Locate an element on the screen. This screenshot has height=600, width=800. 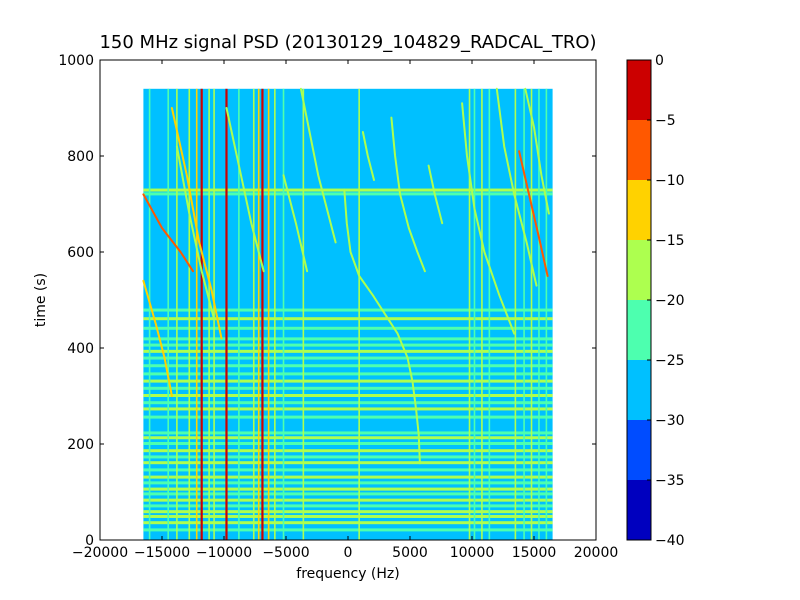
colorbar: 0 −5 −10 −15 −20 −25 −30 −35 −40 is located at coordinates (655, 301).